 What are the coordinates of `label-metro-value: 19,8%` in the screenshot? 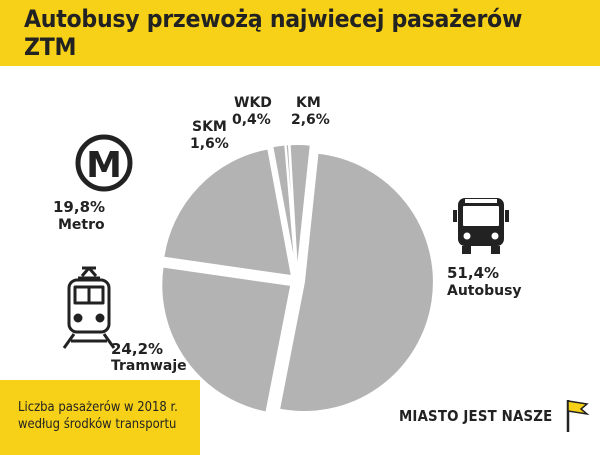 It's located at (79, 207).